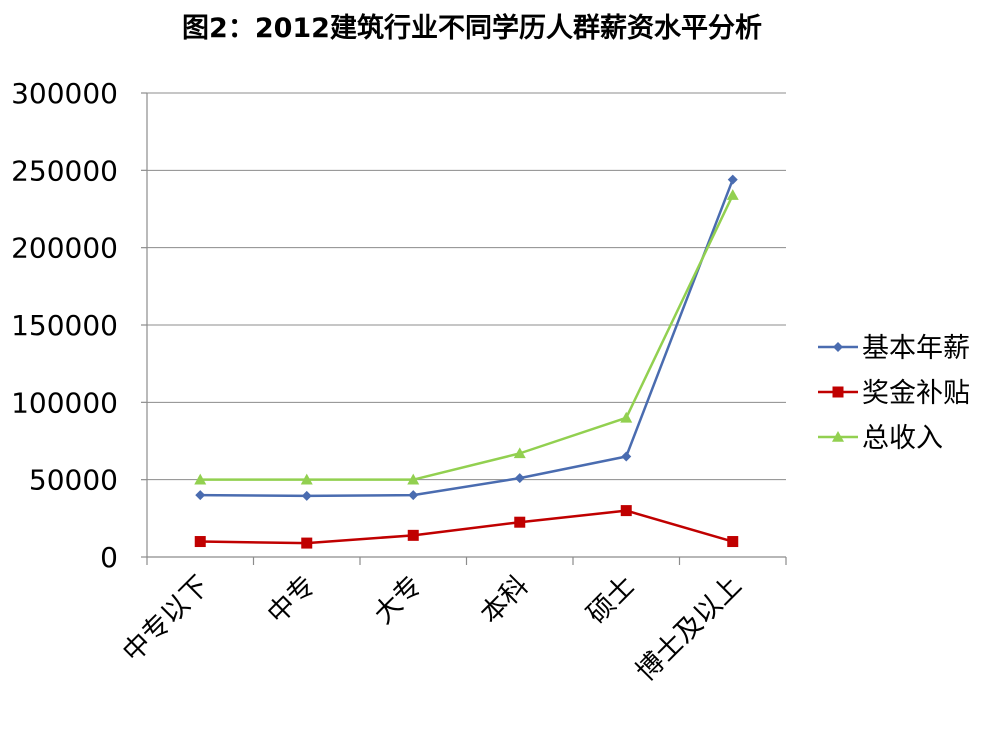 The image size is (1000, 729). What do you see at coordinates (611, 600) in the screenshot?
I see `x-tick-label: 硕士` at bounding box center [611, 600].